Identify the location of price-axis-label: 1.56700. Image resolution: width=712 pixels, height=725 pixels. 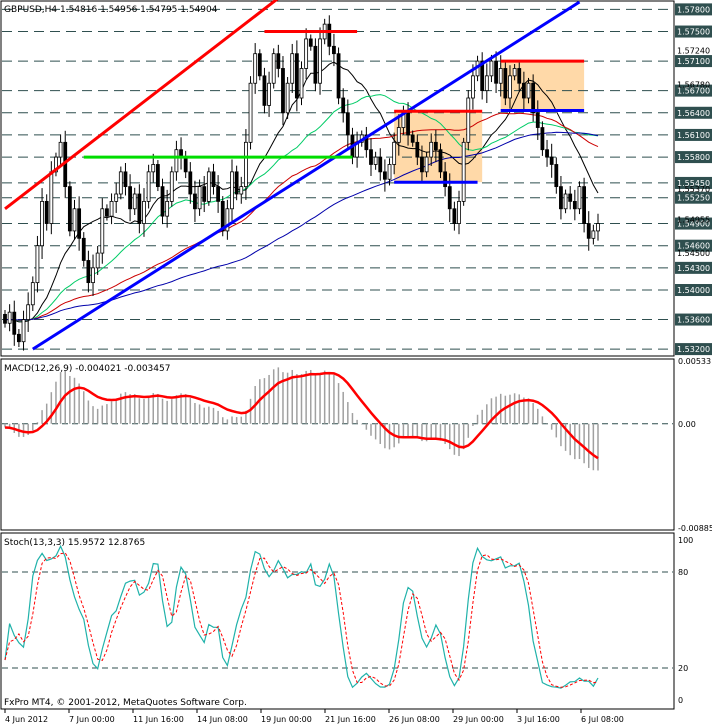
(693, 91).